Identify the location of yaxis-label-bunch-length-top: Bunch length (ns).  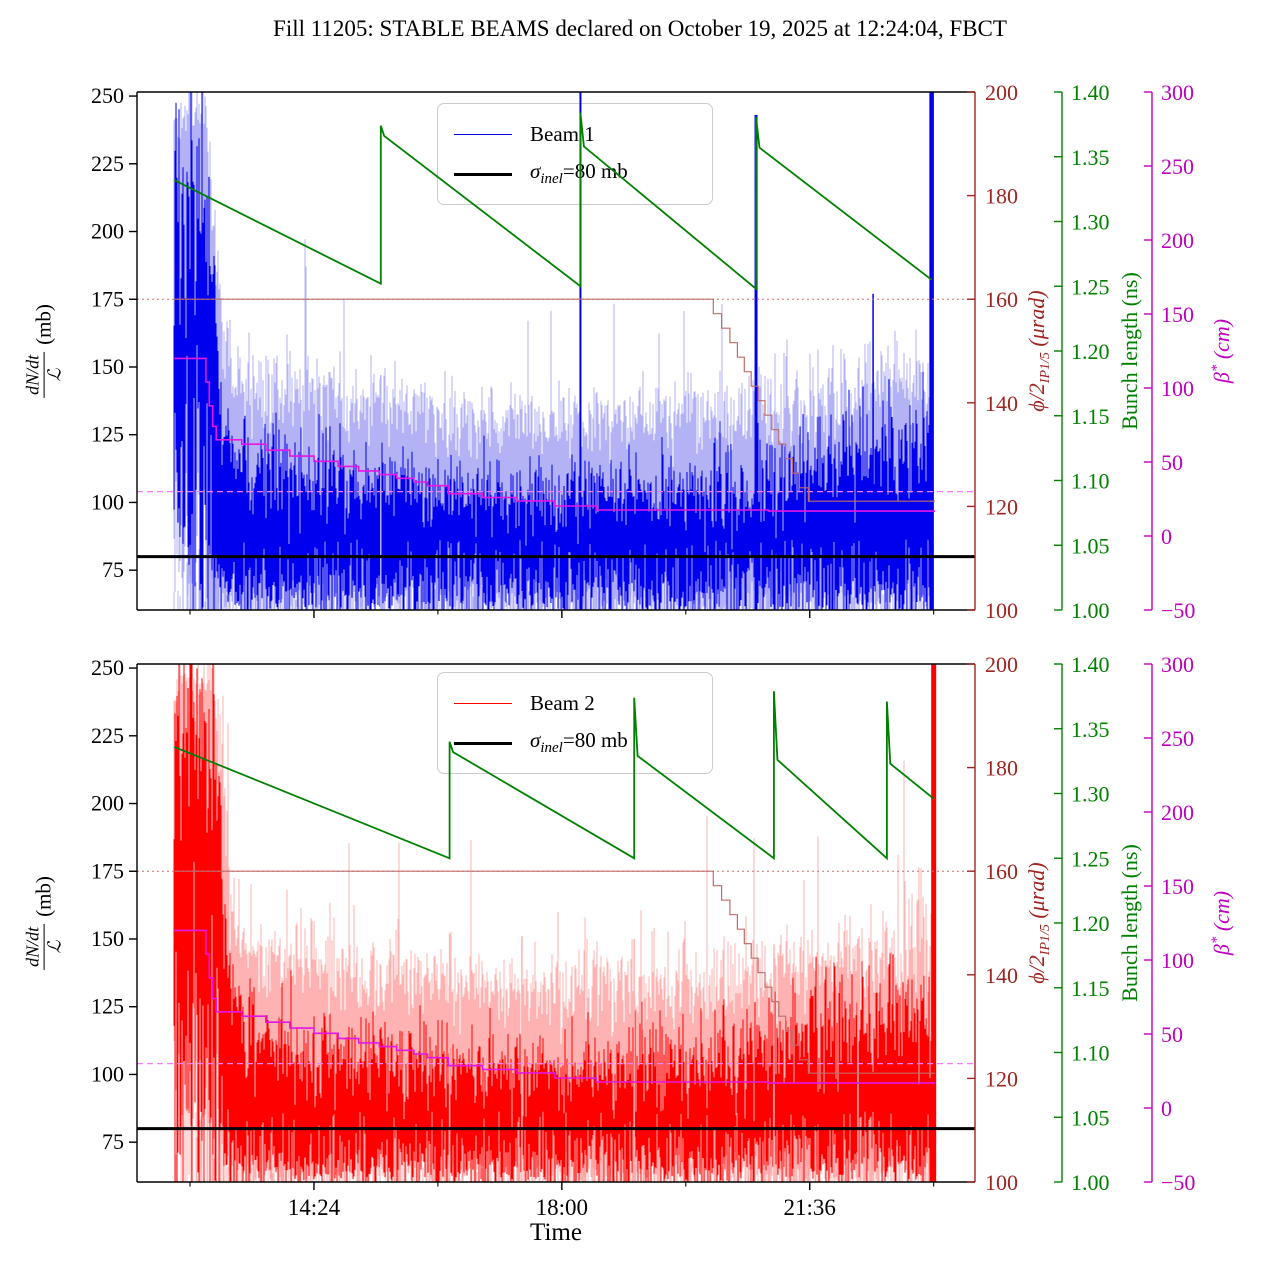
(1129, 351).